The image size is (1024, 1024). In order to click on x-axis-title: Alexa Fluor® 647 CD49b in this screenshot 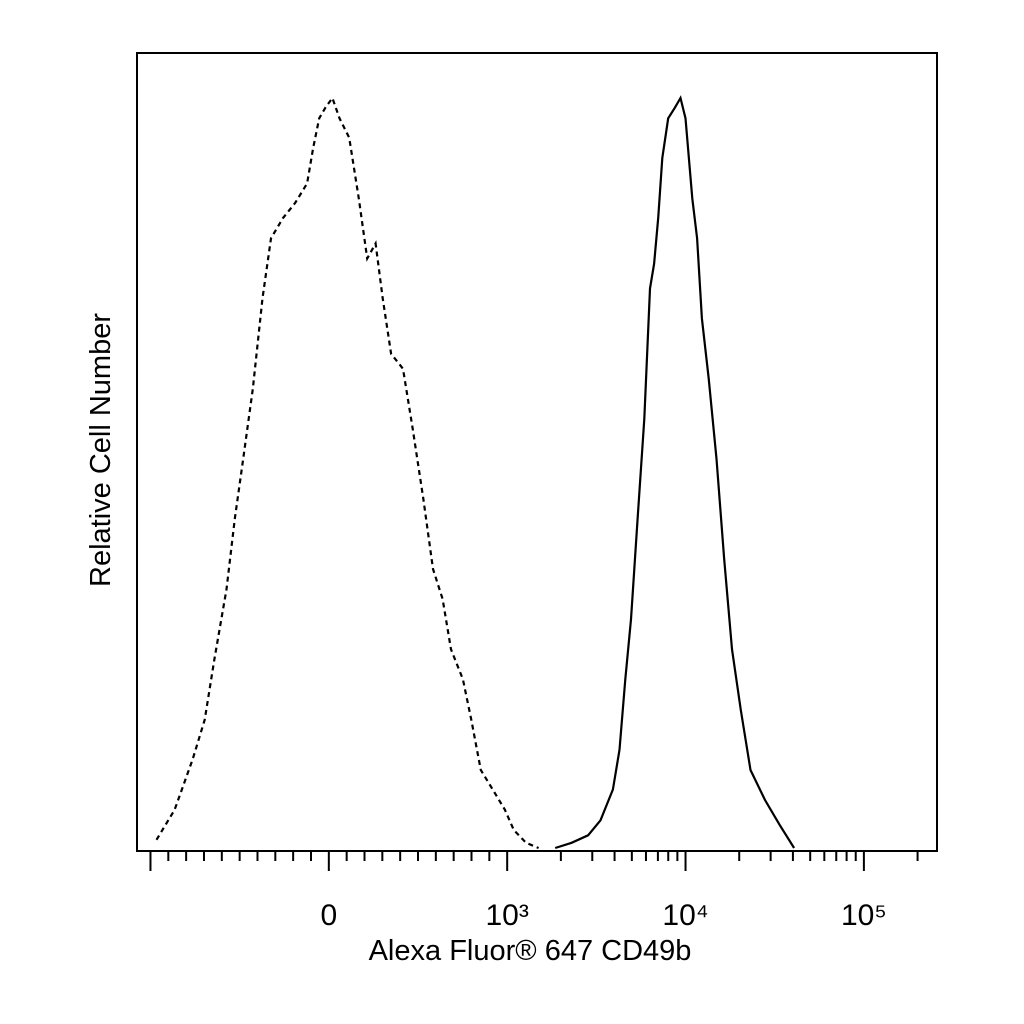, I will do `click(530, 951)`.